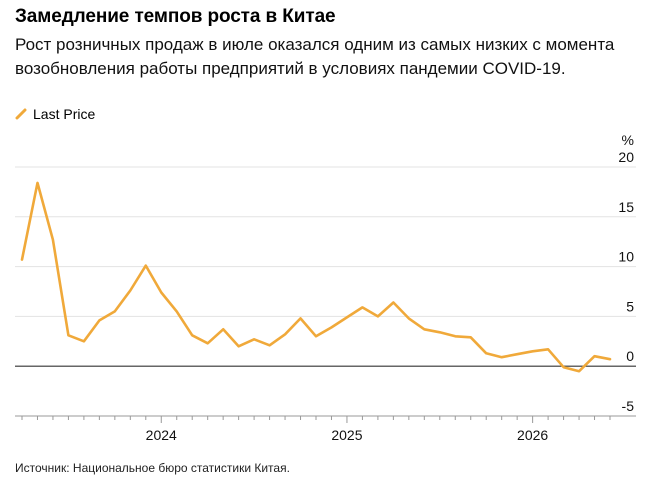  What do you see at coordinates (628, 406) in the screenshot?
I see `y-tick-label: -5` at bounding box center [628, 406].